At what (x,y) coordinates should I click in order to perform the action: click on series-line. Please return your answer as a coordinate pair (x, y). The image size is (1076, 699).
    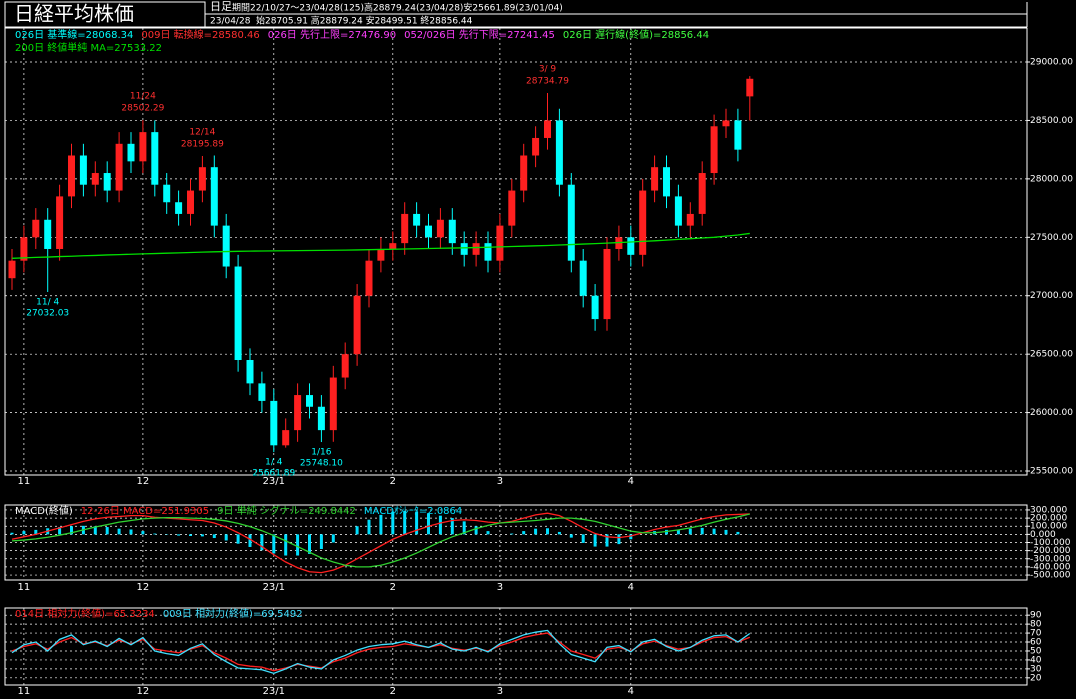
    Looking at the image, I should click on (380, 543).